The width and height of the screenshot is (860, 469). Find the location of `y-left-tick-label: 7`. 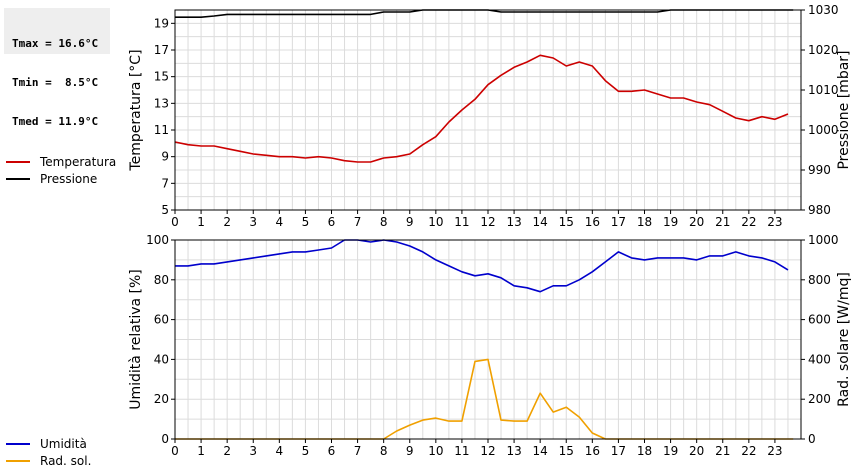

y-left-tick-label: 7 is located at coordinates (165, 183).